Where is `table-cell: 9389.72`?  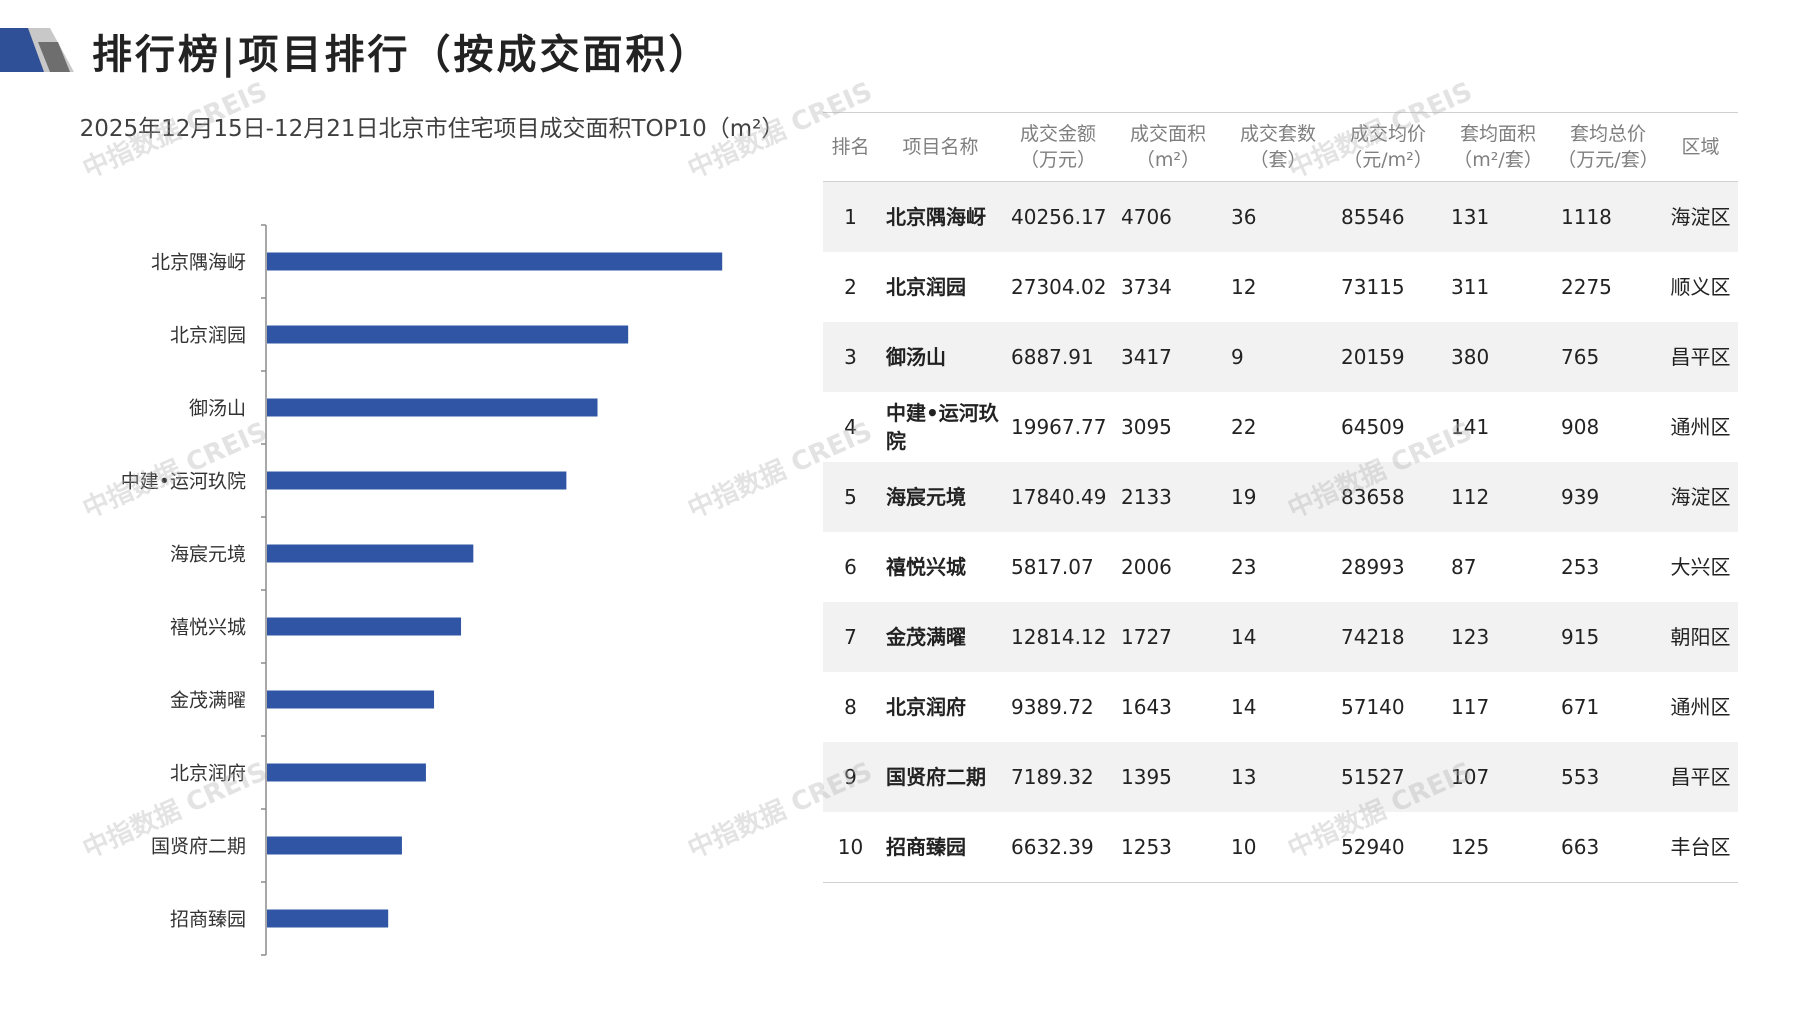 table-cell: 9389.72 is located at coordinates (1052, 707).